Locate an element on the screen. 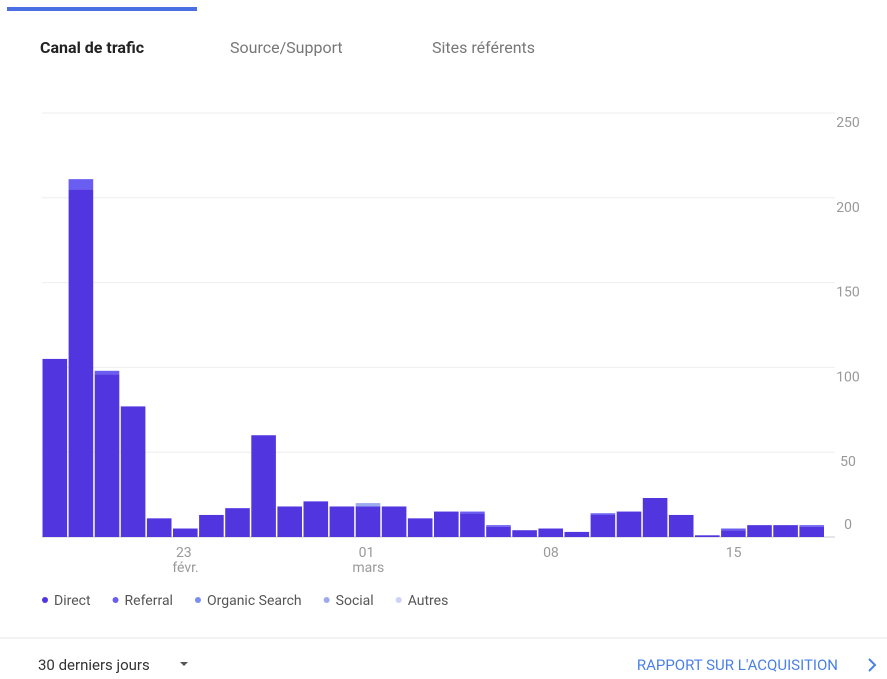 The height and width of the screenshot is (679, 887). y-tick-label: 200 is located at coordinates (848, 208).